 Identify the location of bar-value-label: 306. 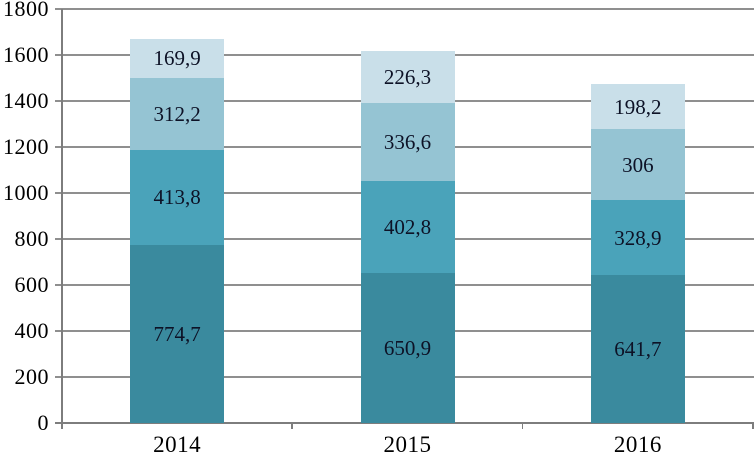
(638, 164).